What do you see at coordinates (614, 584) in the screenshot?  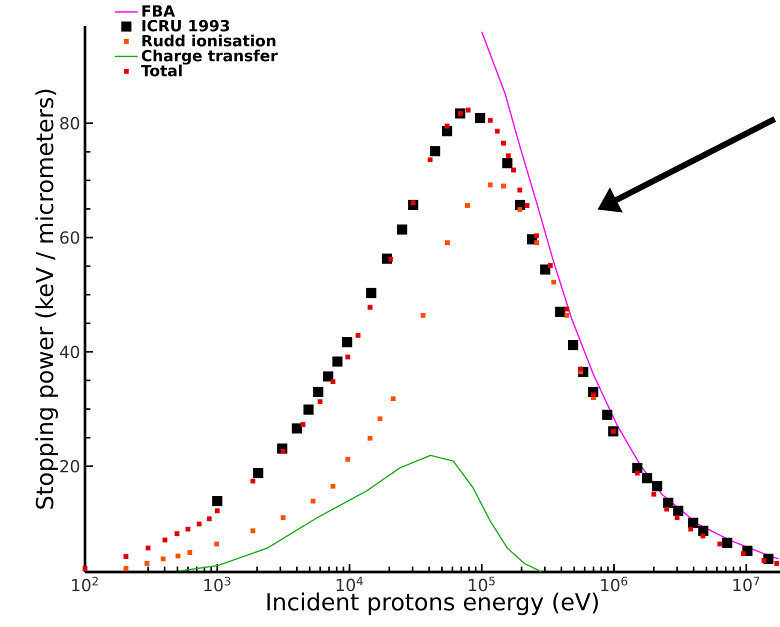 I see `x-tick-label: 10$^{6}$` at bounding box center [614, 584].